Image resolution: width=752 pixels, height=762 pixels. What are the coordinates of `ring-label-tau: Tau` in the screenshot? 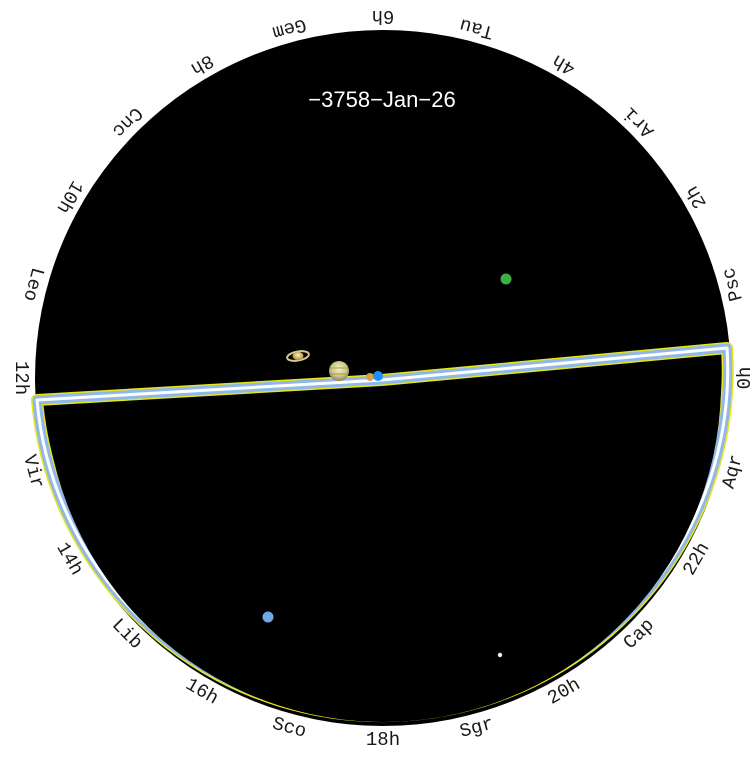 It's located at (476, 28).